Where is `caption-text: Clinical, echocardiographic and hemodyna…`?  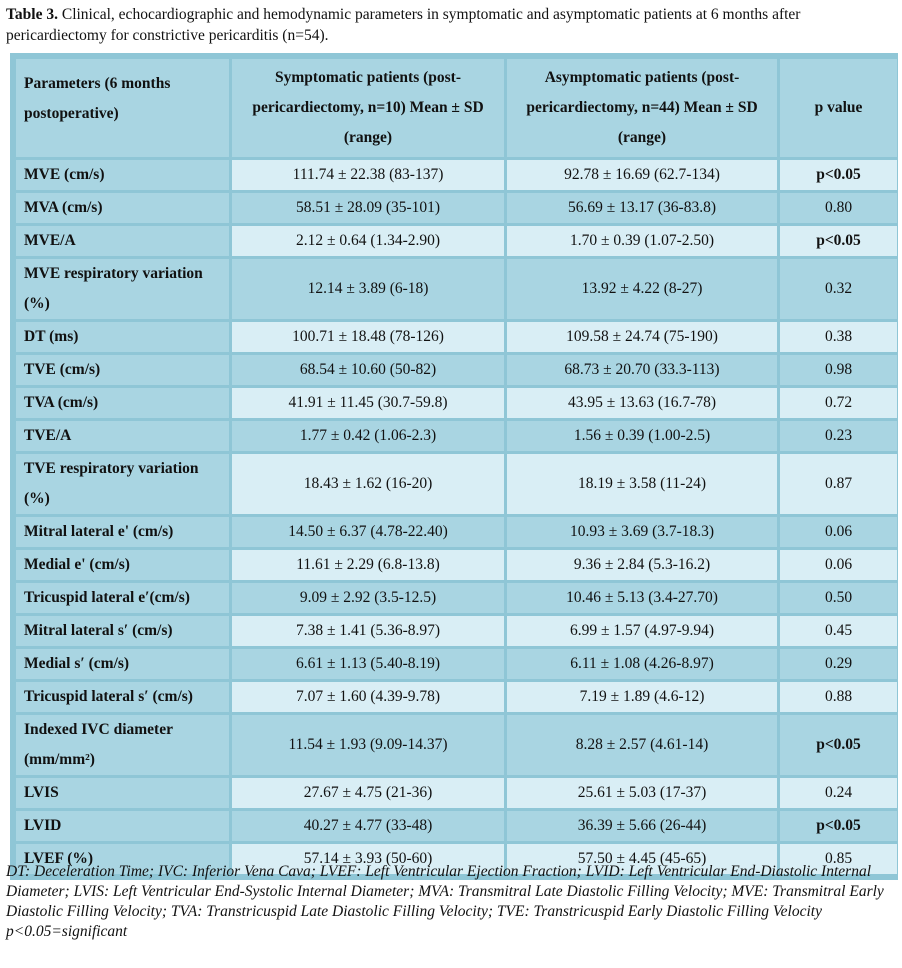
caption-text: Clinical, echocardiographic and hemodyna… is located at coordinates (403, 25).